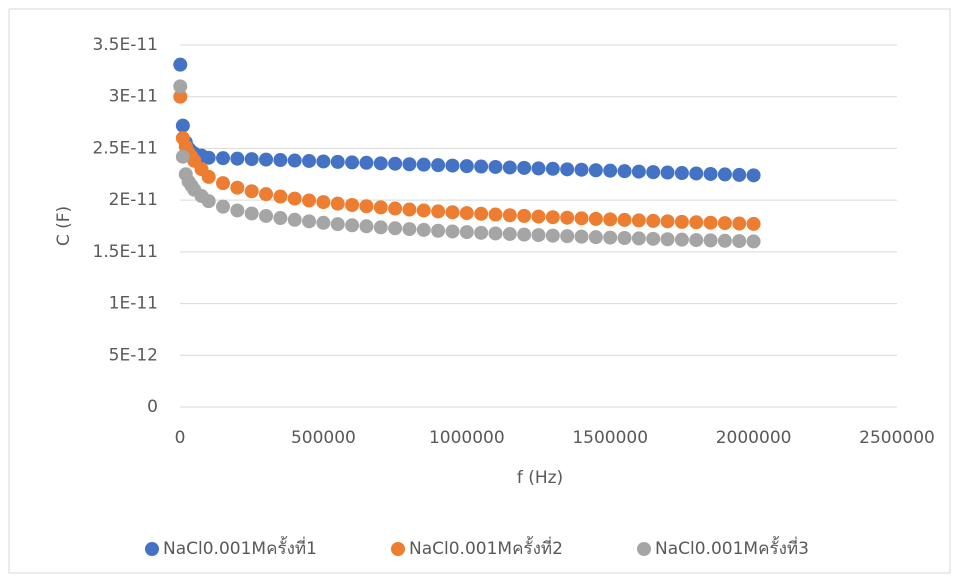 The image size is (960, 582). I want to click on x-tick-label: 2500000, so click(897, 438).